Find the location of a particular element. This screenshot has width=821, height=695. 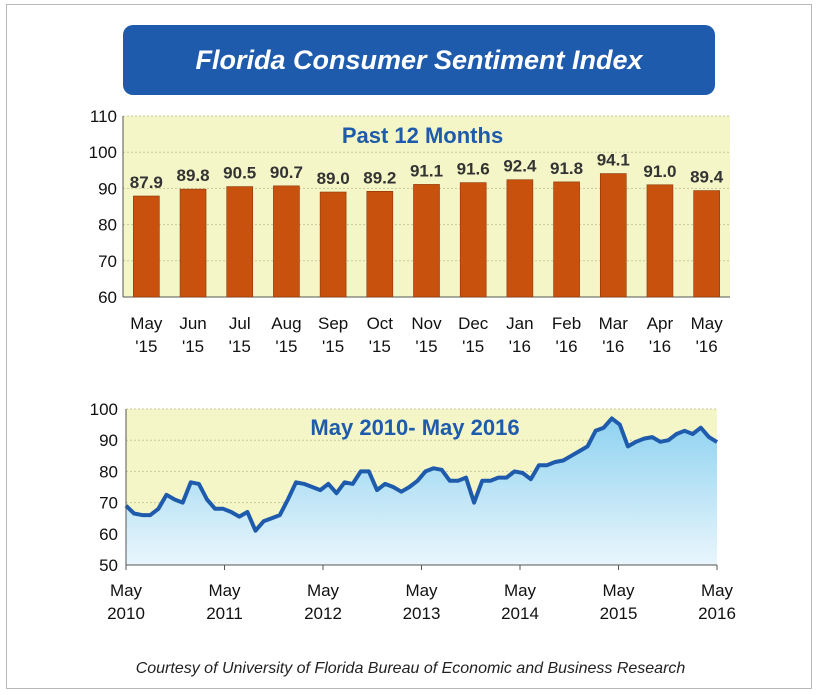

chart-title: Florida Consumer Sentiment Index is located at coordinates (419, 59).